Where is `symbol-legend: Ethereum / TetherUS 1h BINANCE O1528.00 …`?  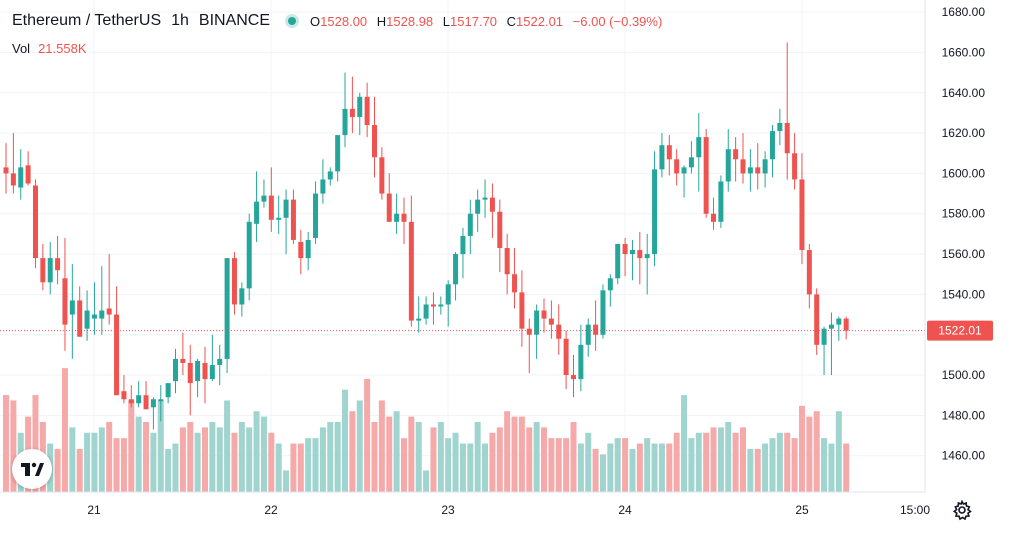 symbol-legend: Ethereum / TetherUS 1h BINANCE O1528.00 … is located at coordinates (337, 21).